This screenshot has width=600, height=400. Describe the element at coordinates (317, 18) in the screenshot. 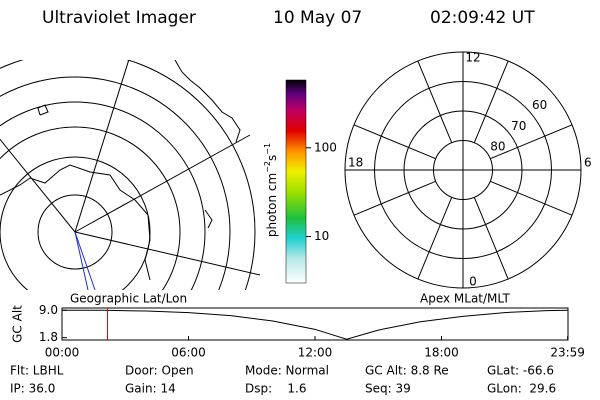

I see `date: 10 May 07` at that location.